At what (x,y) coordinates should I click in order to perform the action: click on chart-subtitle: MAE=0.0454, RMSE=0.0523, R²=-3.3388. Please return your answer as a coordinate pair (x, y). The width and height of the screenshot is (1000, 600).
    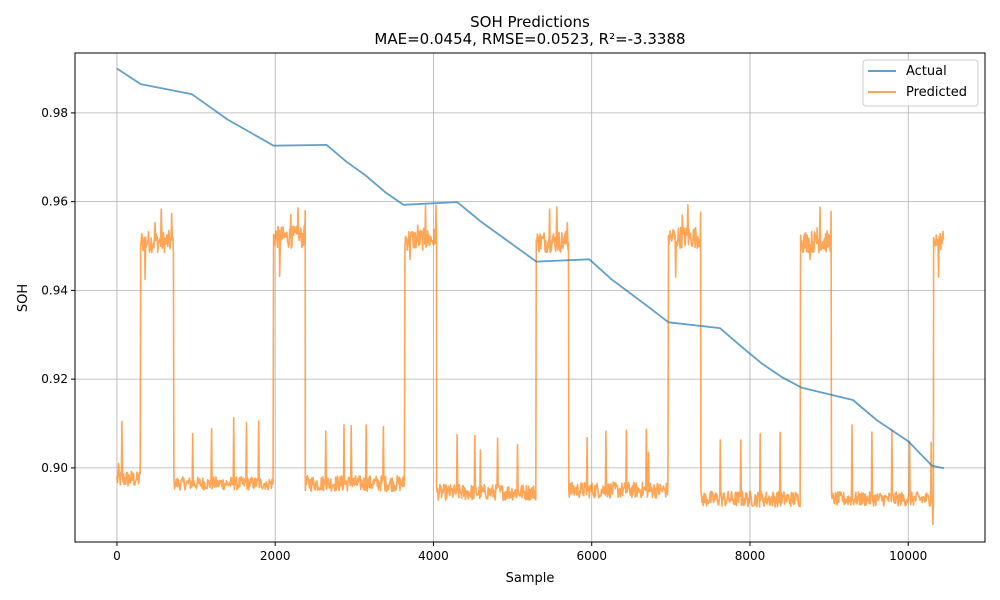
    Looking at the image, I should click on (529, 39).